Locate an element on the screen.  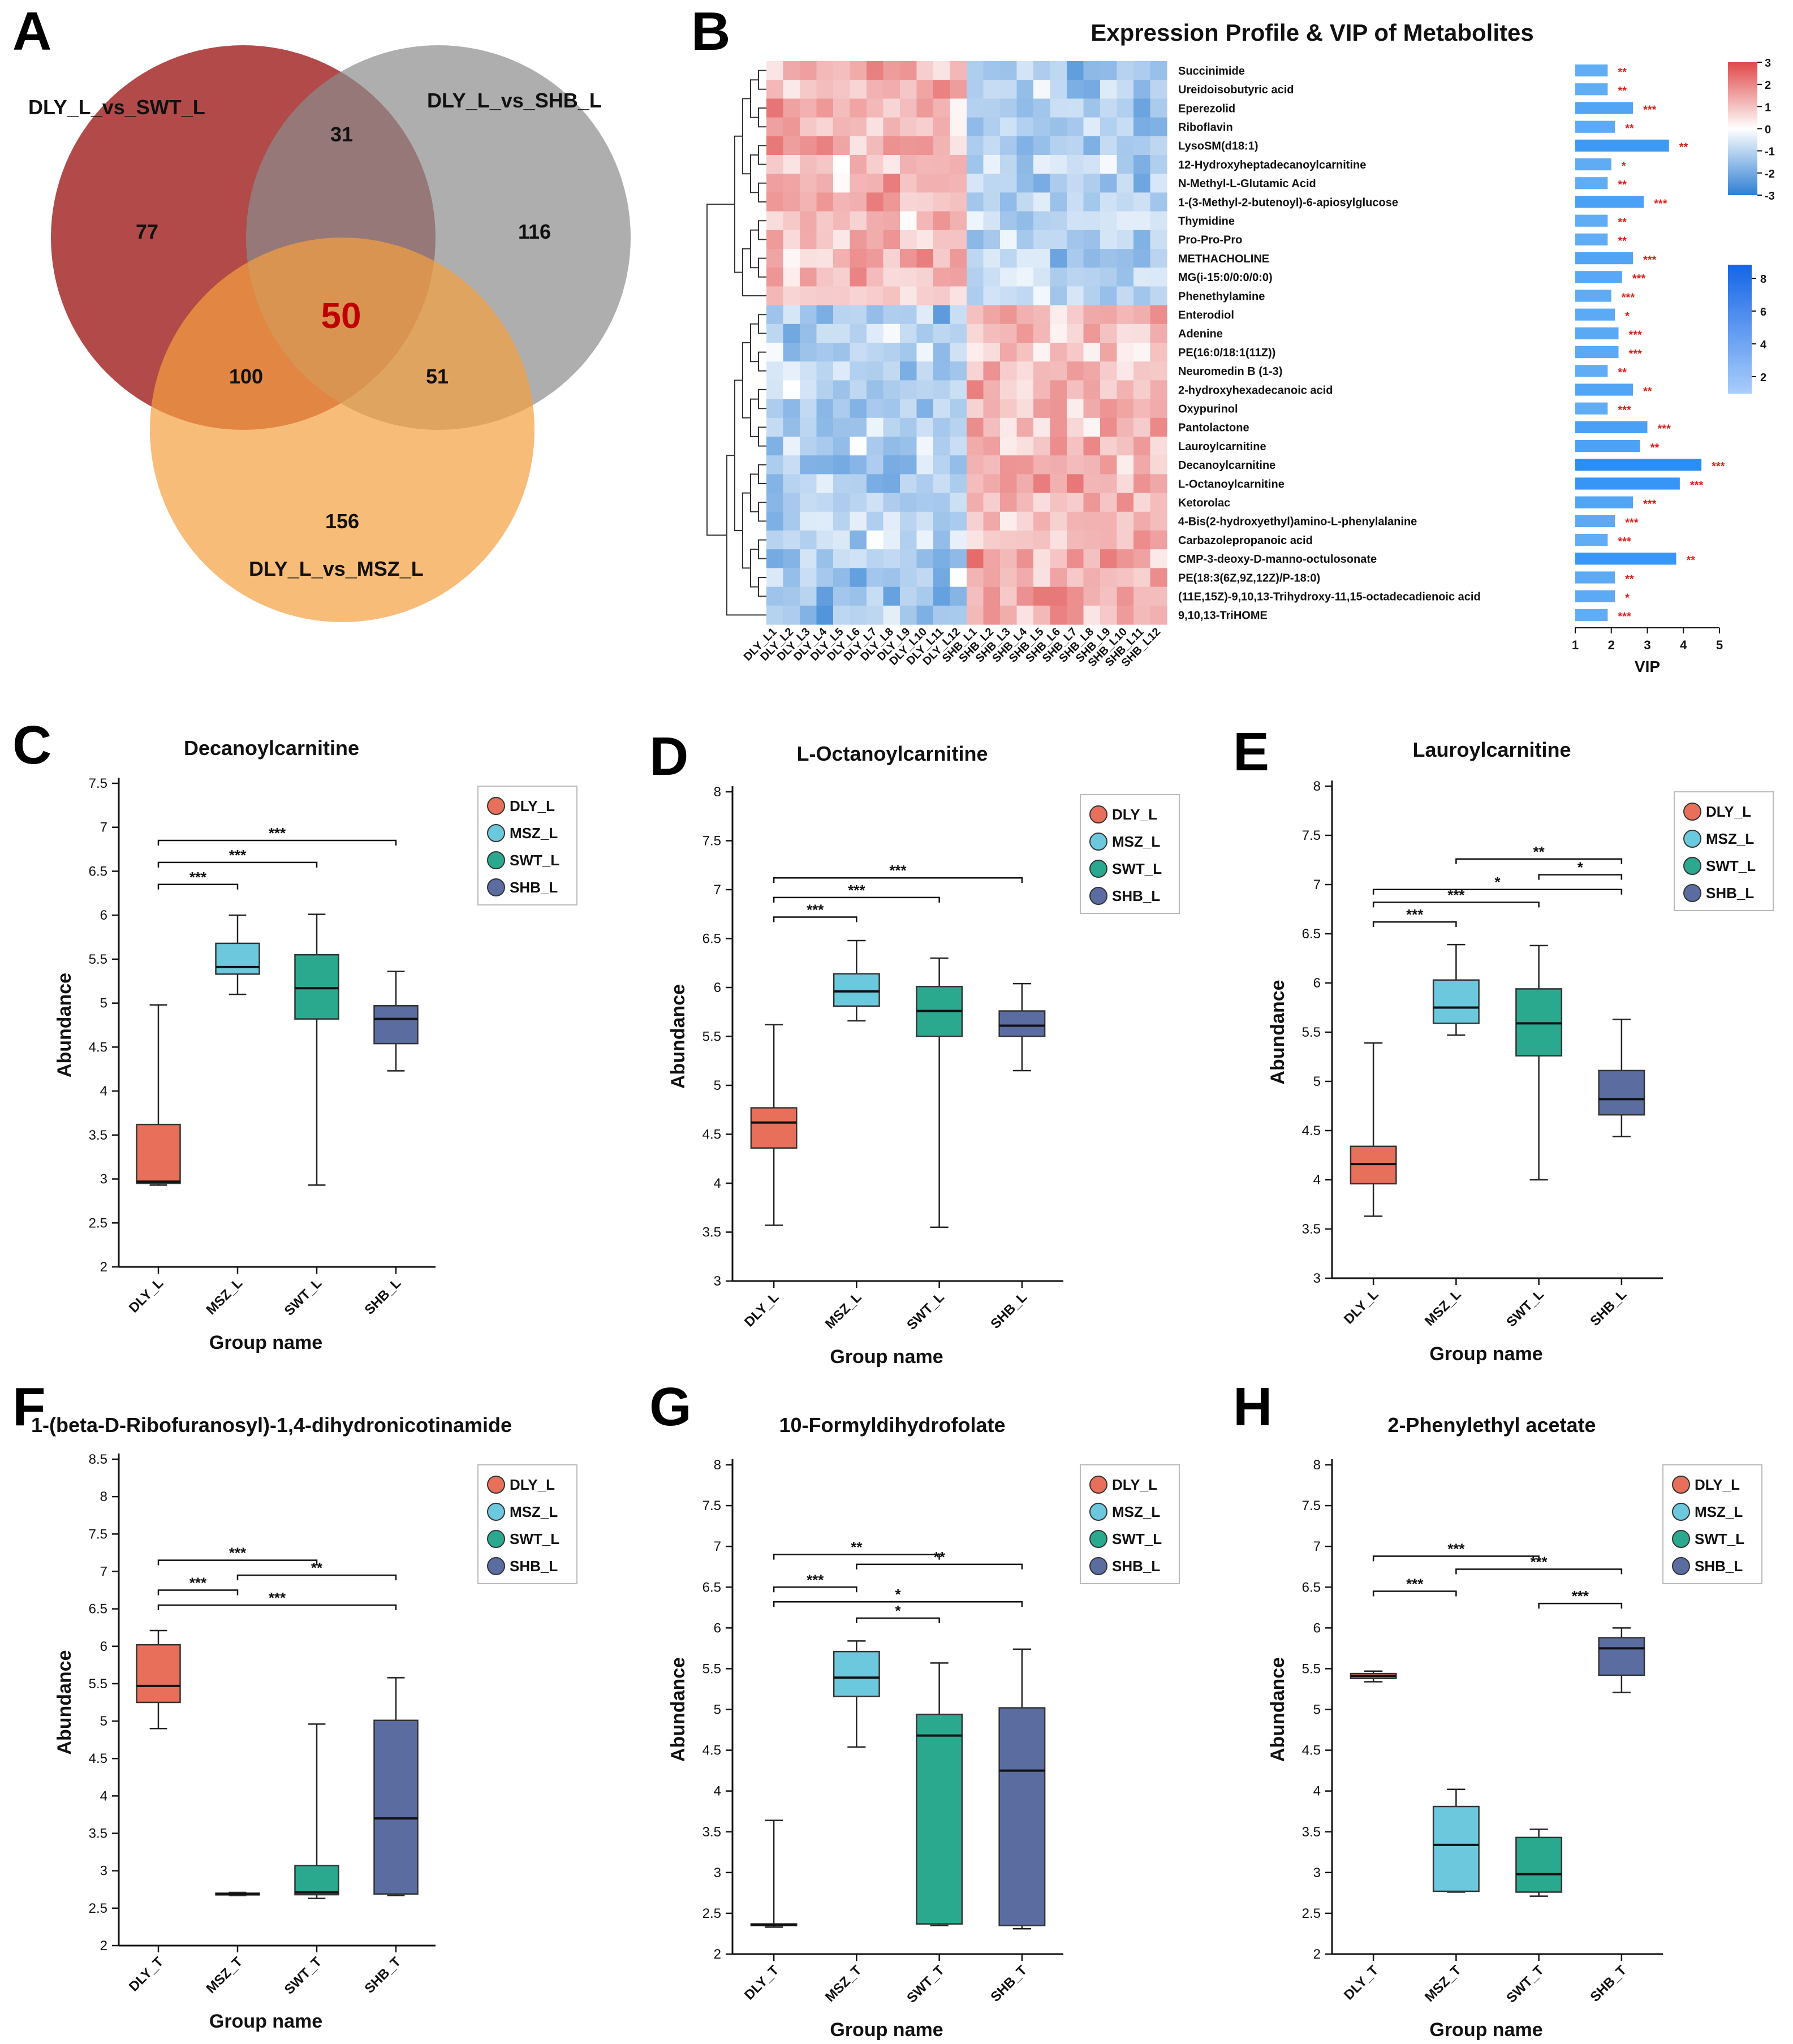
venn-set-label-swt: DLY_L_vs_SWT_L is located at coordinates (116, 107).